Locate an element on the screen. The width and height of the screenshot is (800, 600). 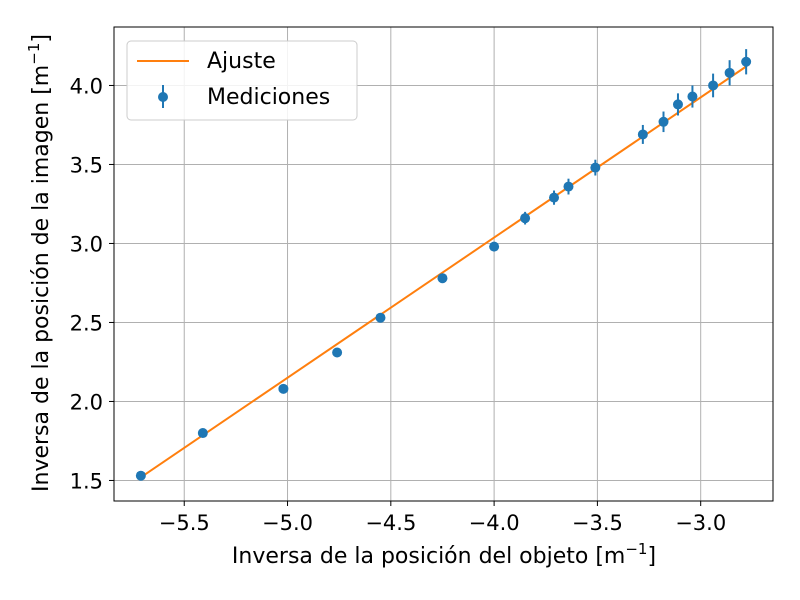
legend-ajuste-label: Ajuste is located at coordinates (241, 61).